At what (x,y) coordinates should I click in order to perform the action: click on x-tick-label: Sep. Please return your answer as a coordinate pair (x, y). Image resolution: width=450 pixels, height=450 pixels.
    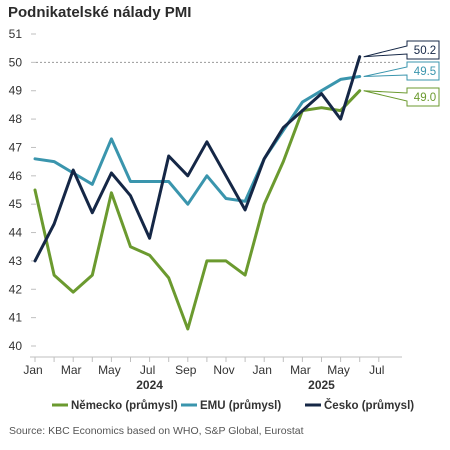
    Looking at the image, I should click on (186, 370).